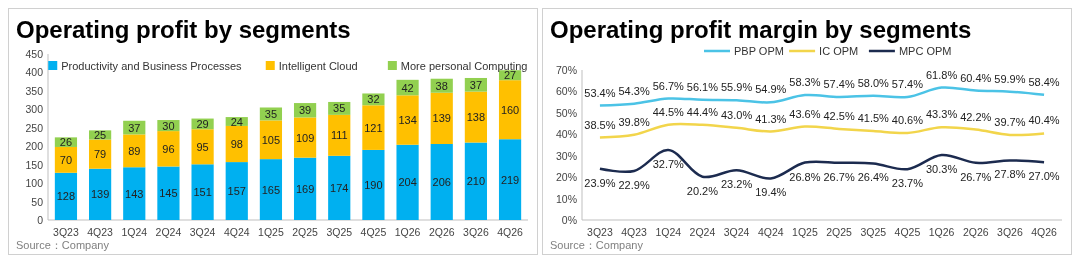 The height and width of the screenshot is (263, 1080). Describe the element at coordinates (34, 183) in the screenshot. I see `y-tick-label: 100` at that location.